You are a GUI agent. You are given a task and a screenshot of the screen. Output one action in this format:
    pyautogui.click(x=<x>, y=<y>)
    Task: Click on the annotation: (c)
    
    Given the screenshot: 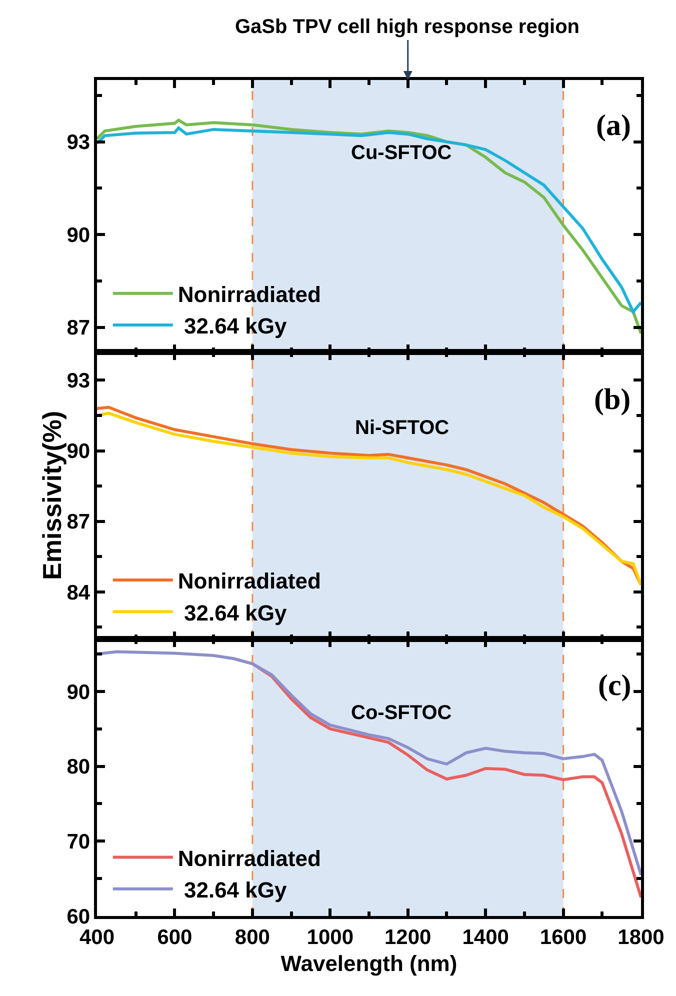 What is the action you would take?
    pyautogui.click(x=615, y=685)
    